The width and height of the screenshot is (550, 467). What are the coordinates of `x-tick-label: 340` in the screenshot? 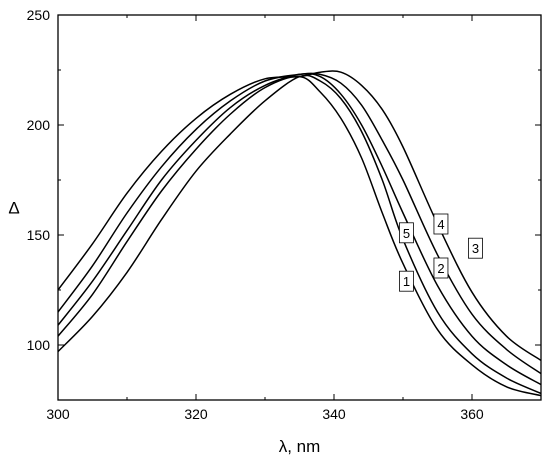 It's located at (334, 414).